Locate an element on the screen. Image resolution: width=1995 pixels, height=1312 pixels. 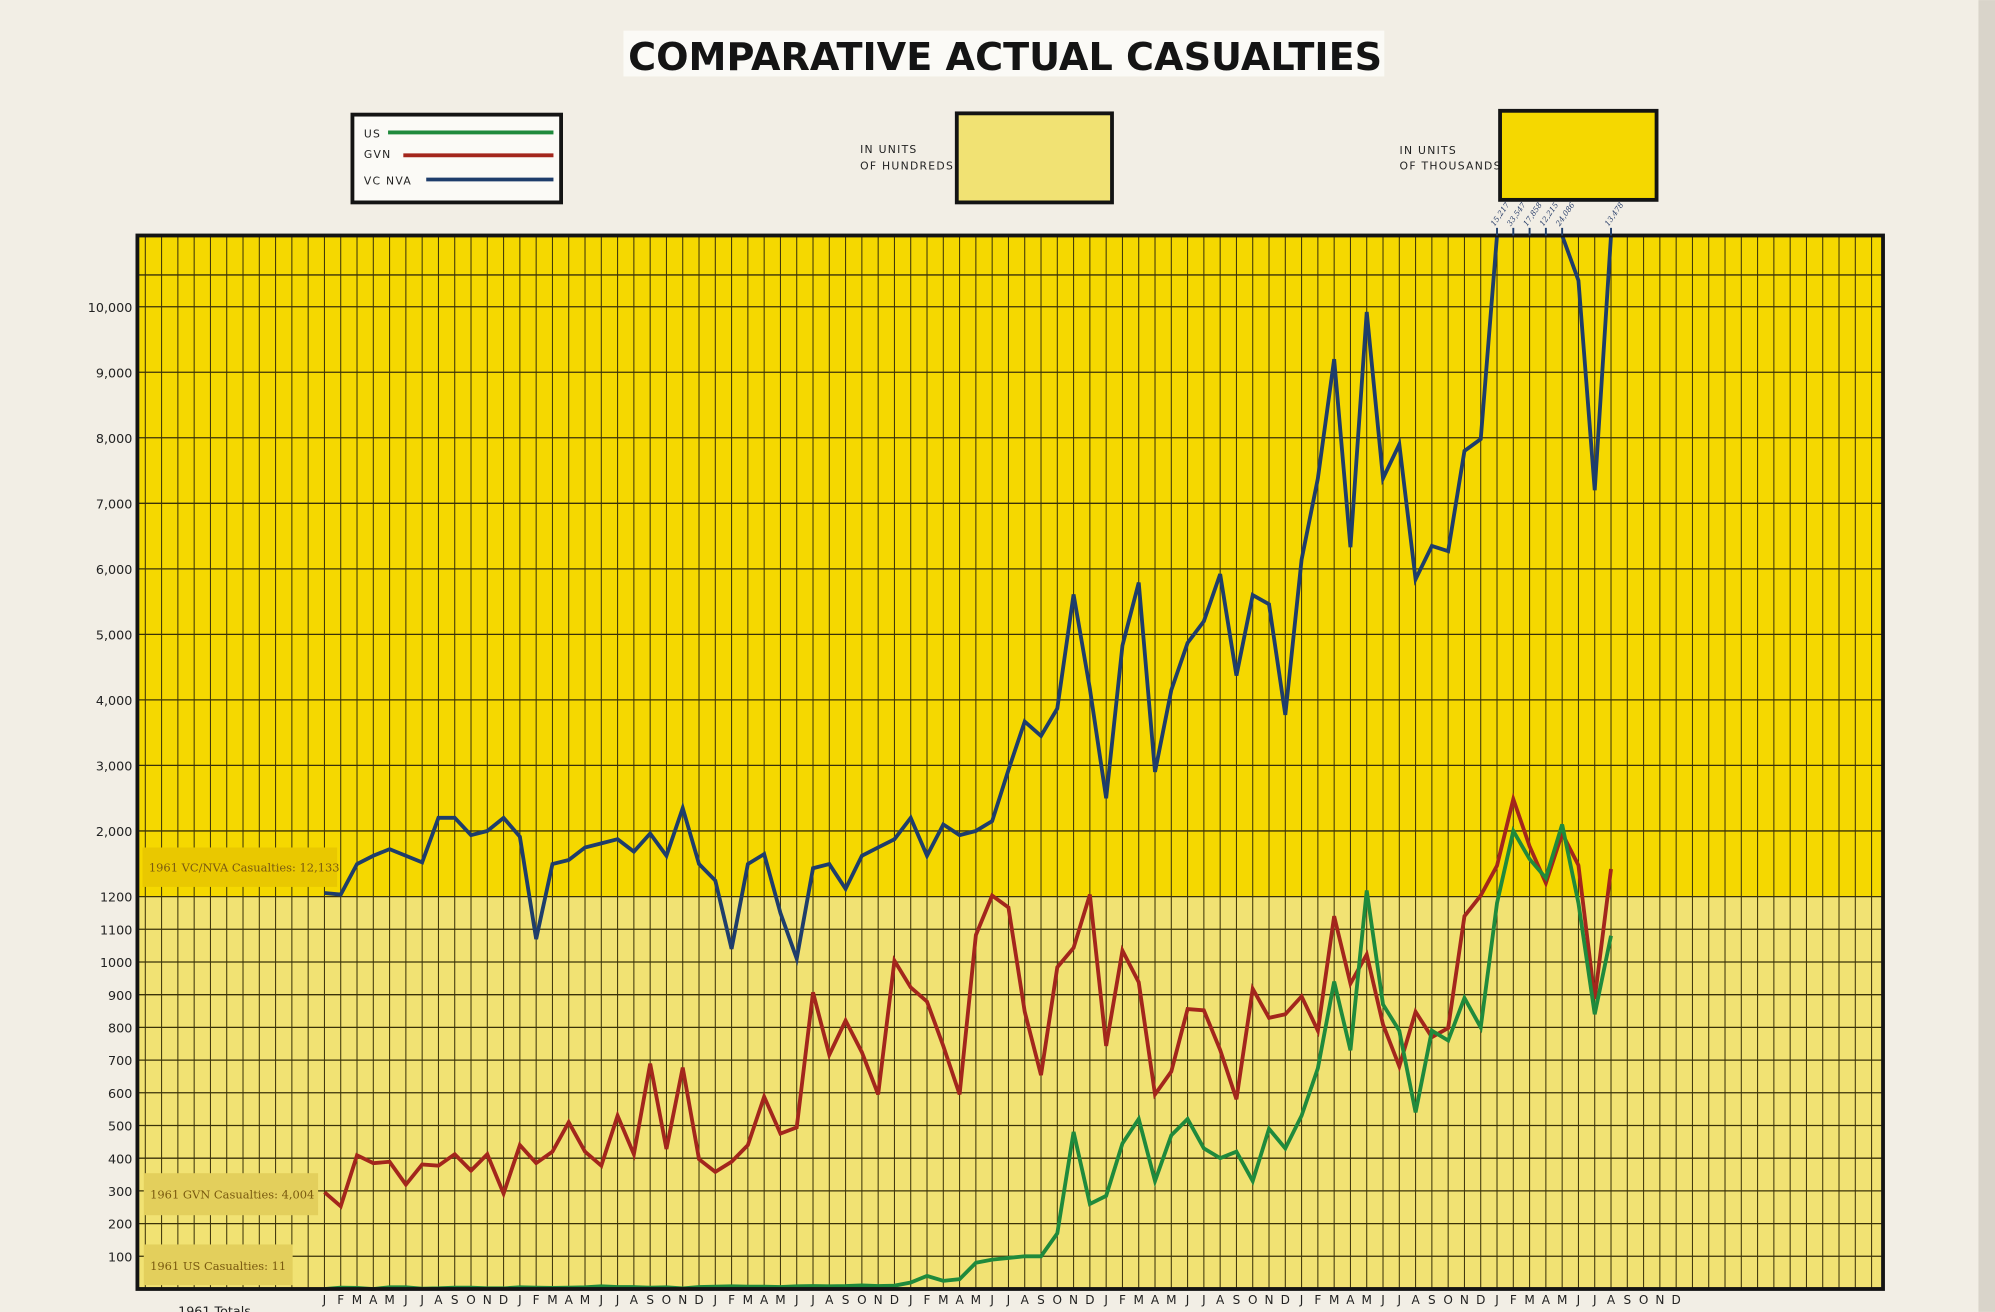
y-tick-label-hundreds: 300 is located at coordinates (120, 1191).